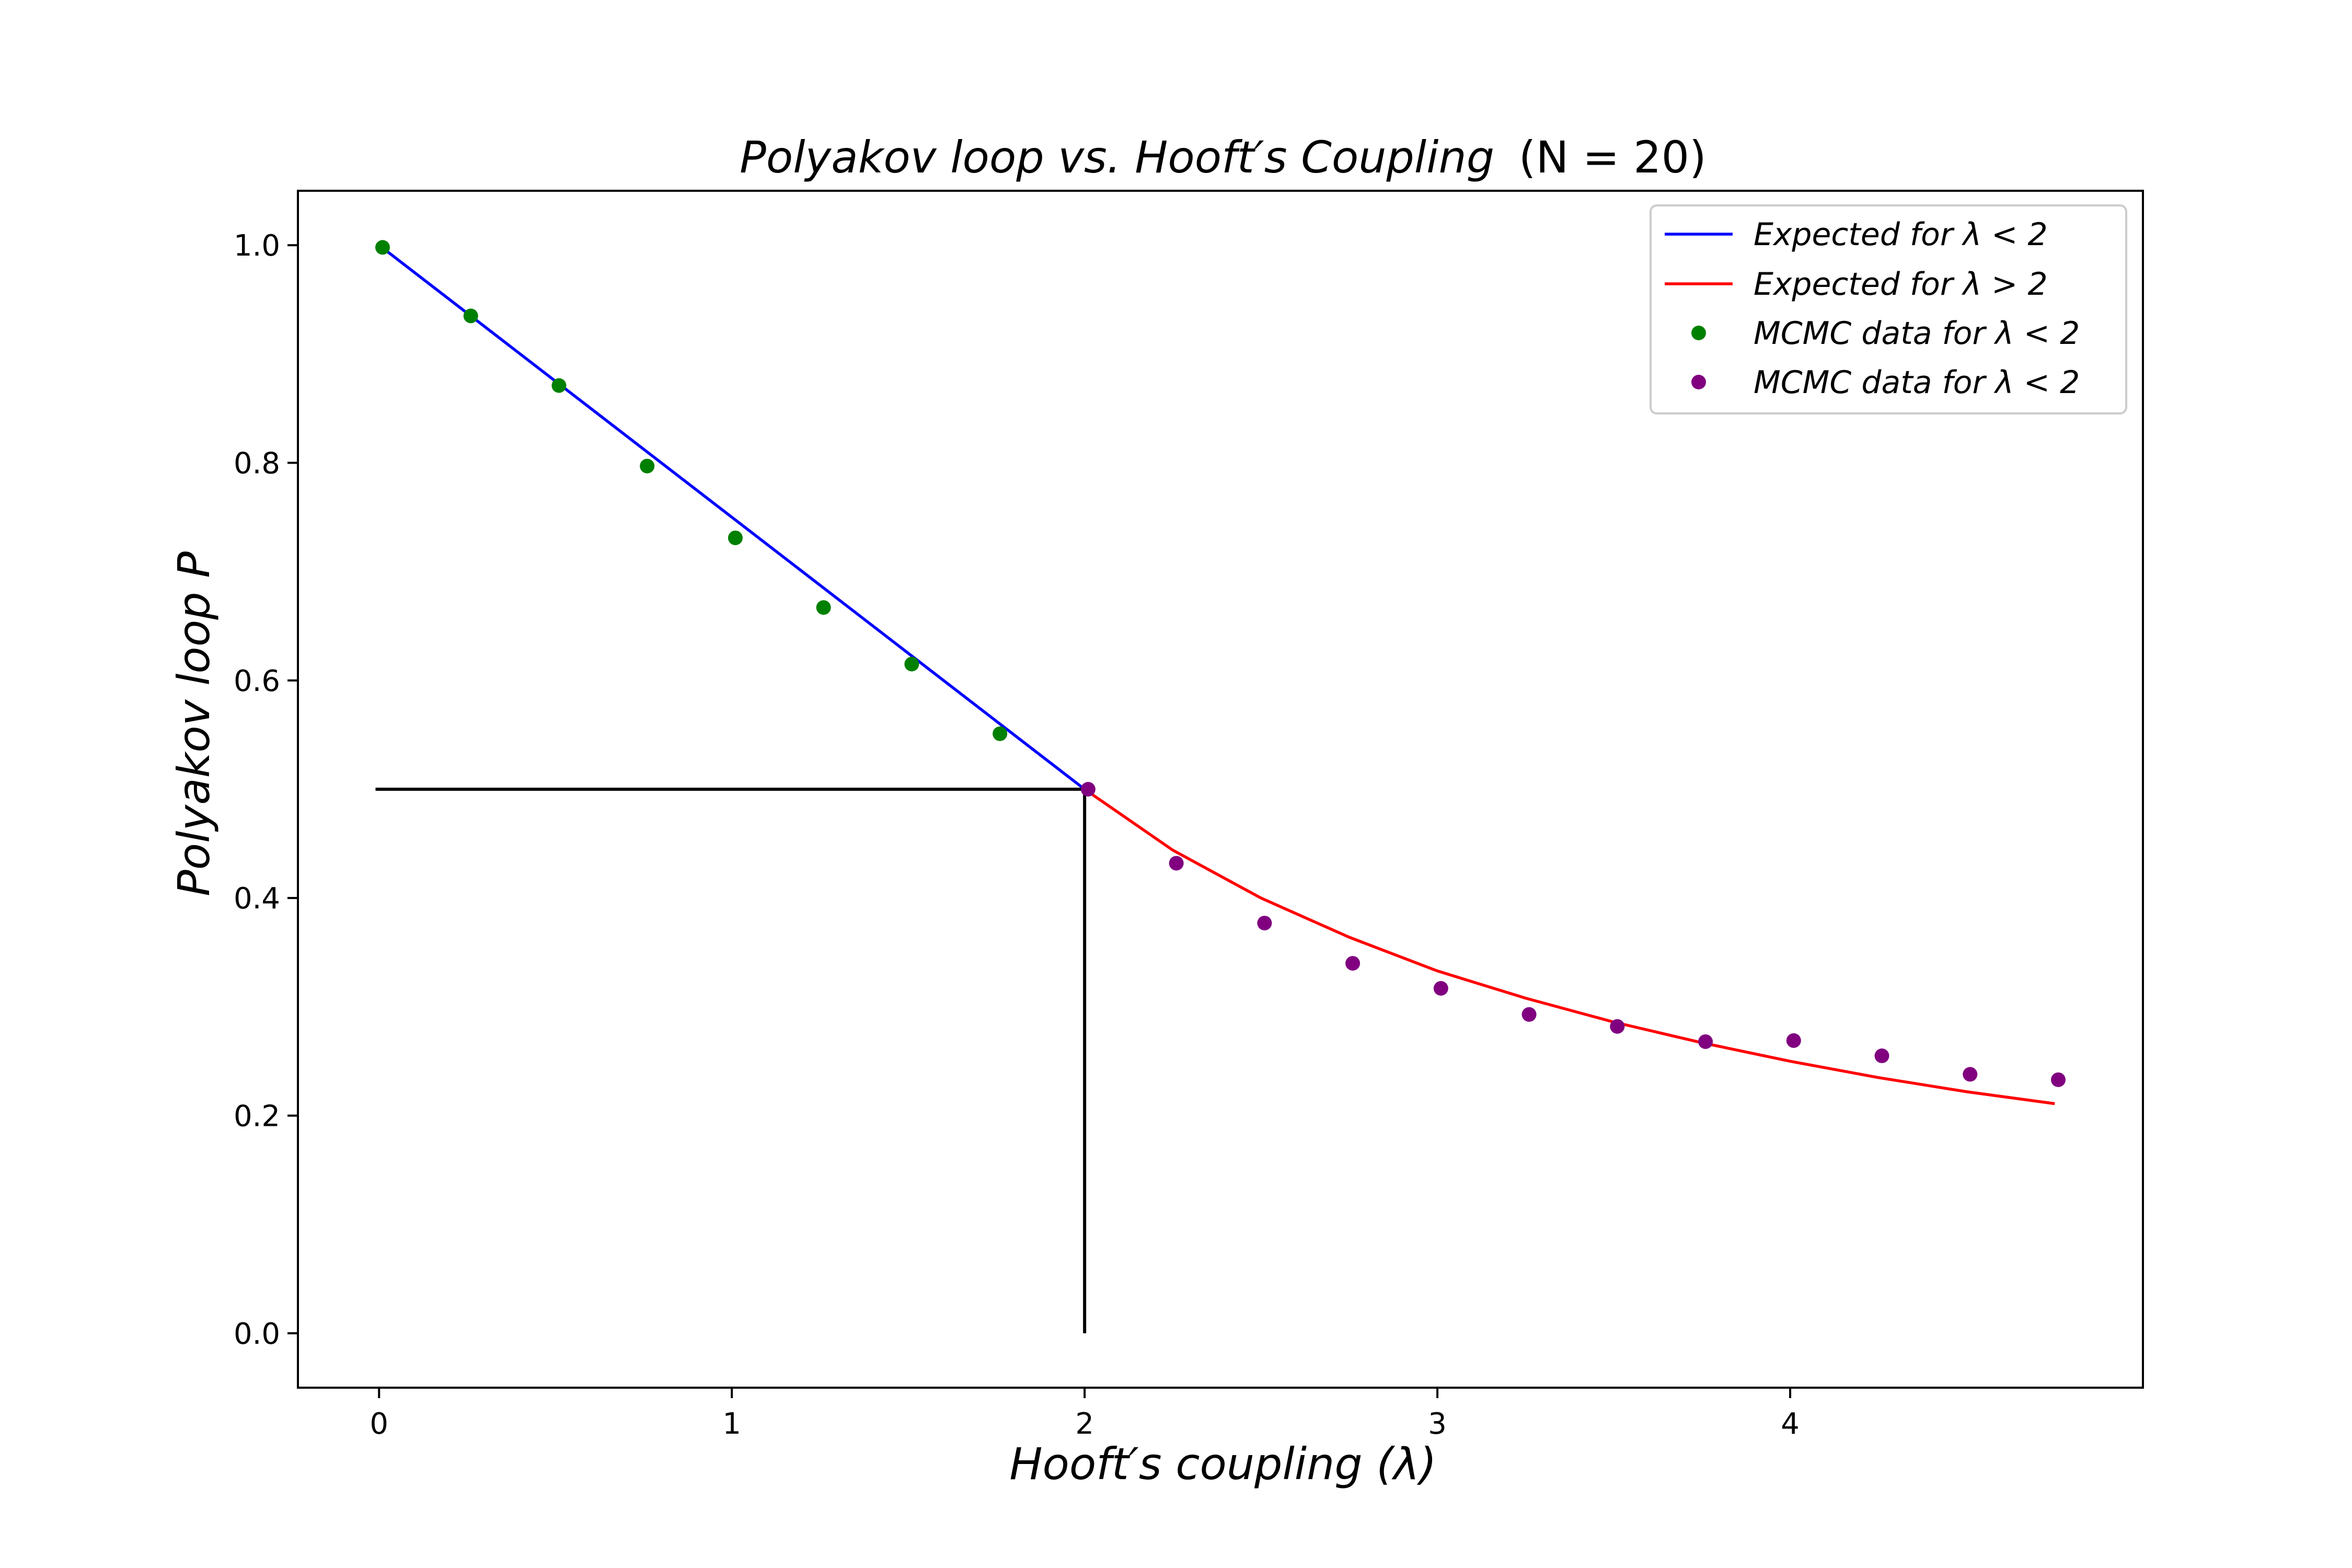 The width and height of the screenshot is (2352, 1568). What do you see at coordinates (379, 1424) in the screenshot?
I see `x-tick-label: 0` at bounding box center [379, 1424].